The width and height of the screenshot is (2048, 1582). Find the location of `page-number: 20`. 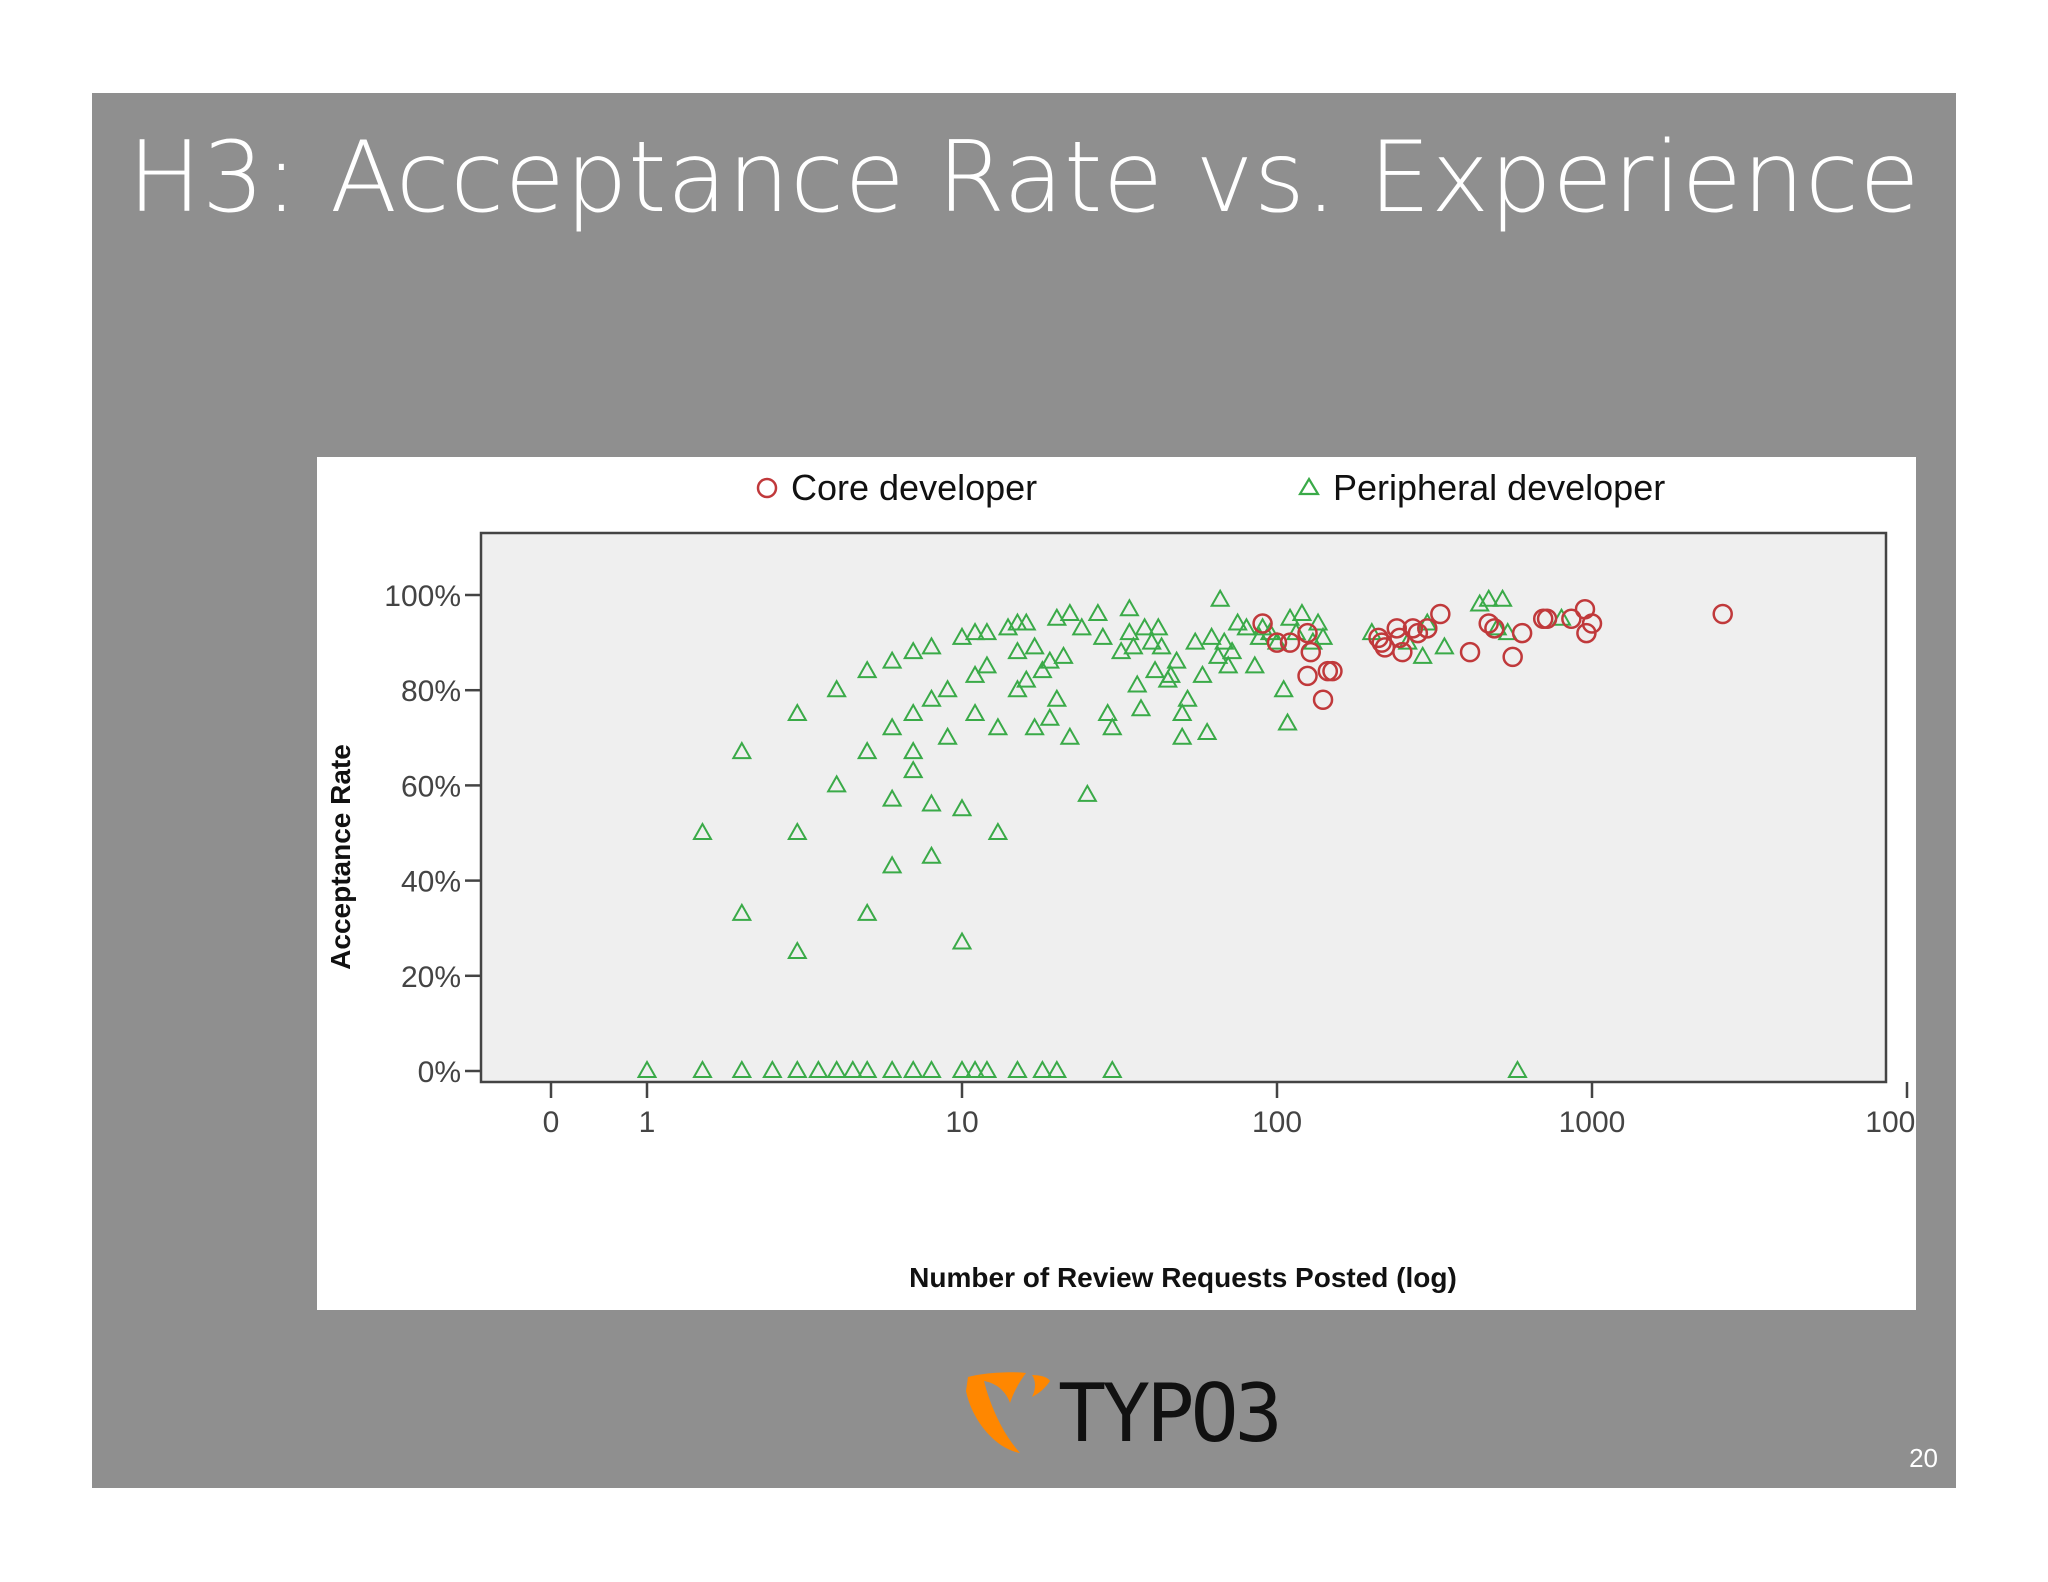

page-number: 20 is located at coordinates (1923, 1458).